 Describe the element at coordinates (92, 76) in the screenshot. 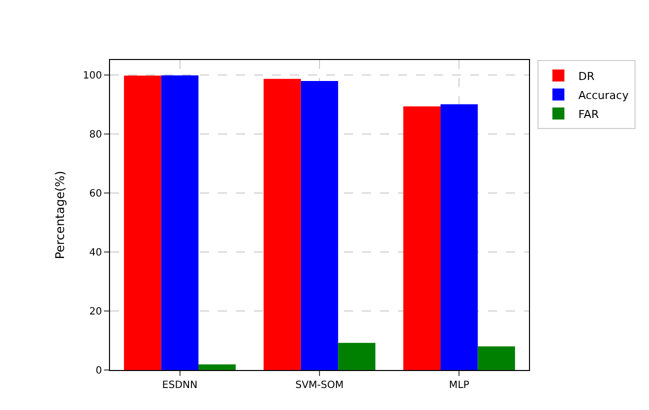

I see `y-tick-label: 100` at that location.